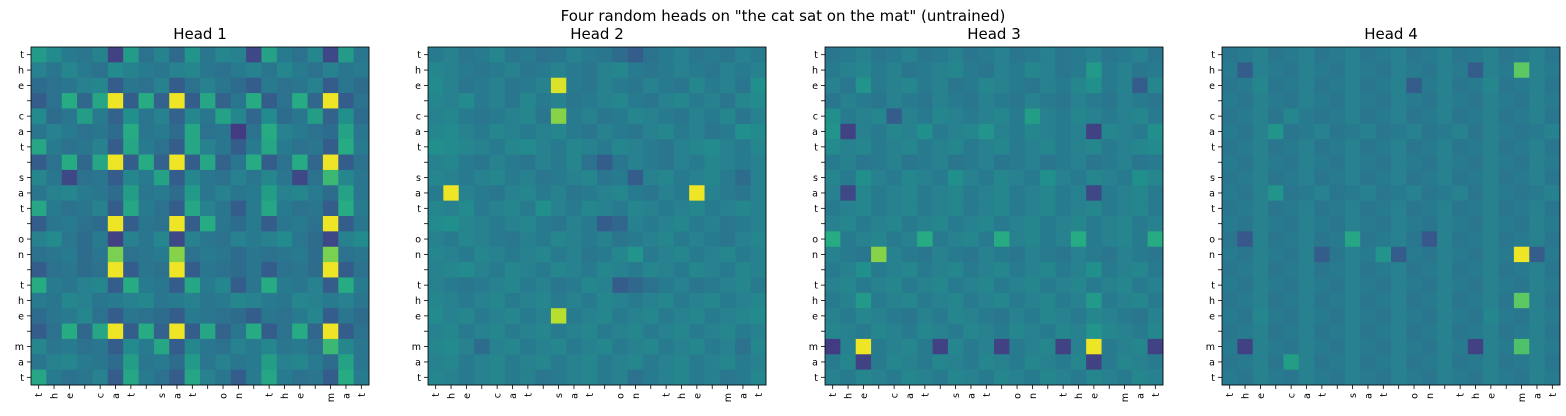 The width and height of the screenshot is (1566, 416). What do you see at coordinates (815, 178) in the screenshot?
I see `y-tick-label: s` at bounding box center [815, 178].